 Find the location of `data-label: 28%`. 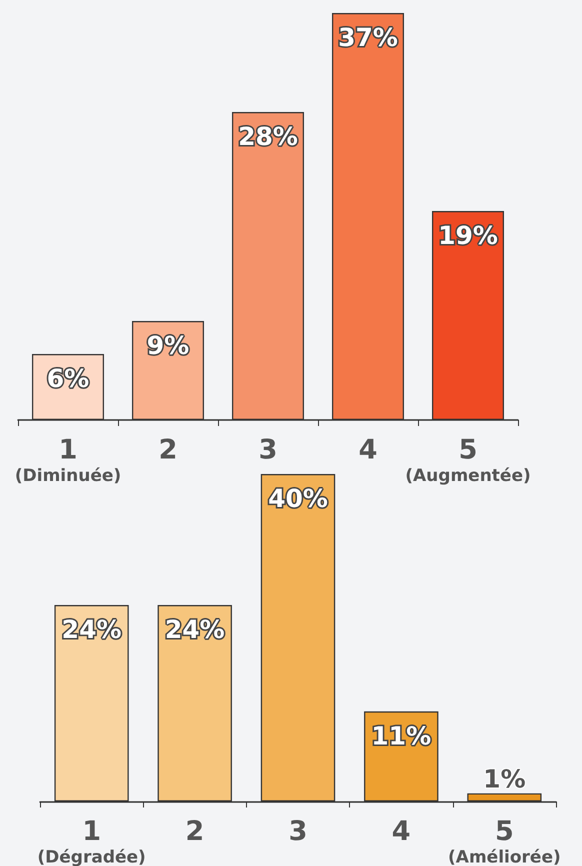

data-label: 28% is located at coordinates (268, 136).